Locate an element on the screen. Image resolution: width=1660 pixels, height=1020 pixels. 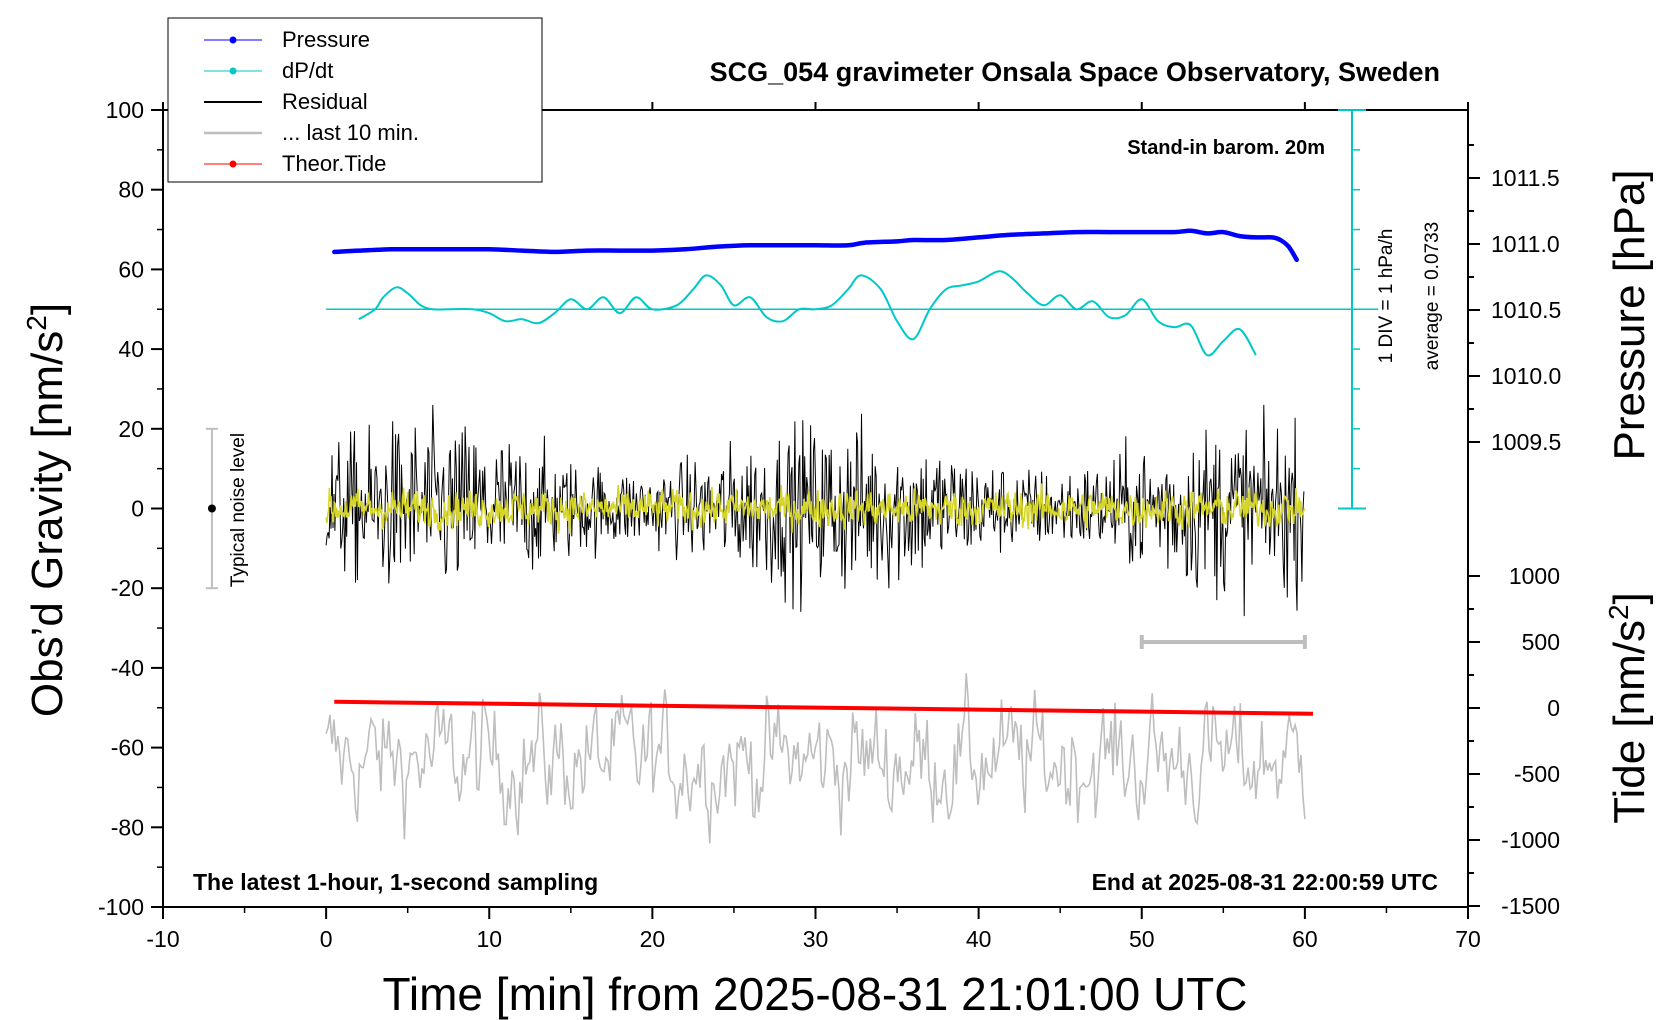
y-tick-label: 60 is located at coordinates (131, 269).